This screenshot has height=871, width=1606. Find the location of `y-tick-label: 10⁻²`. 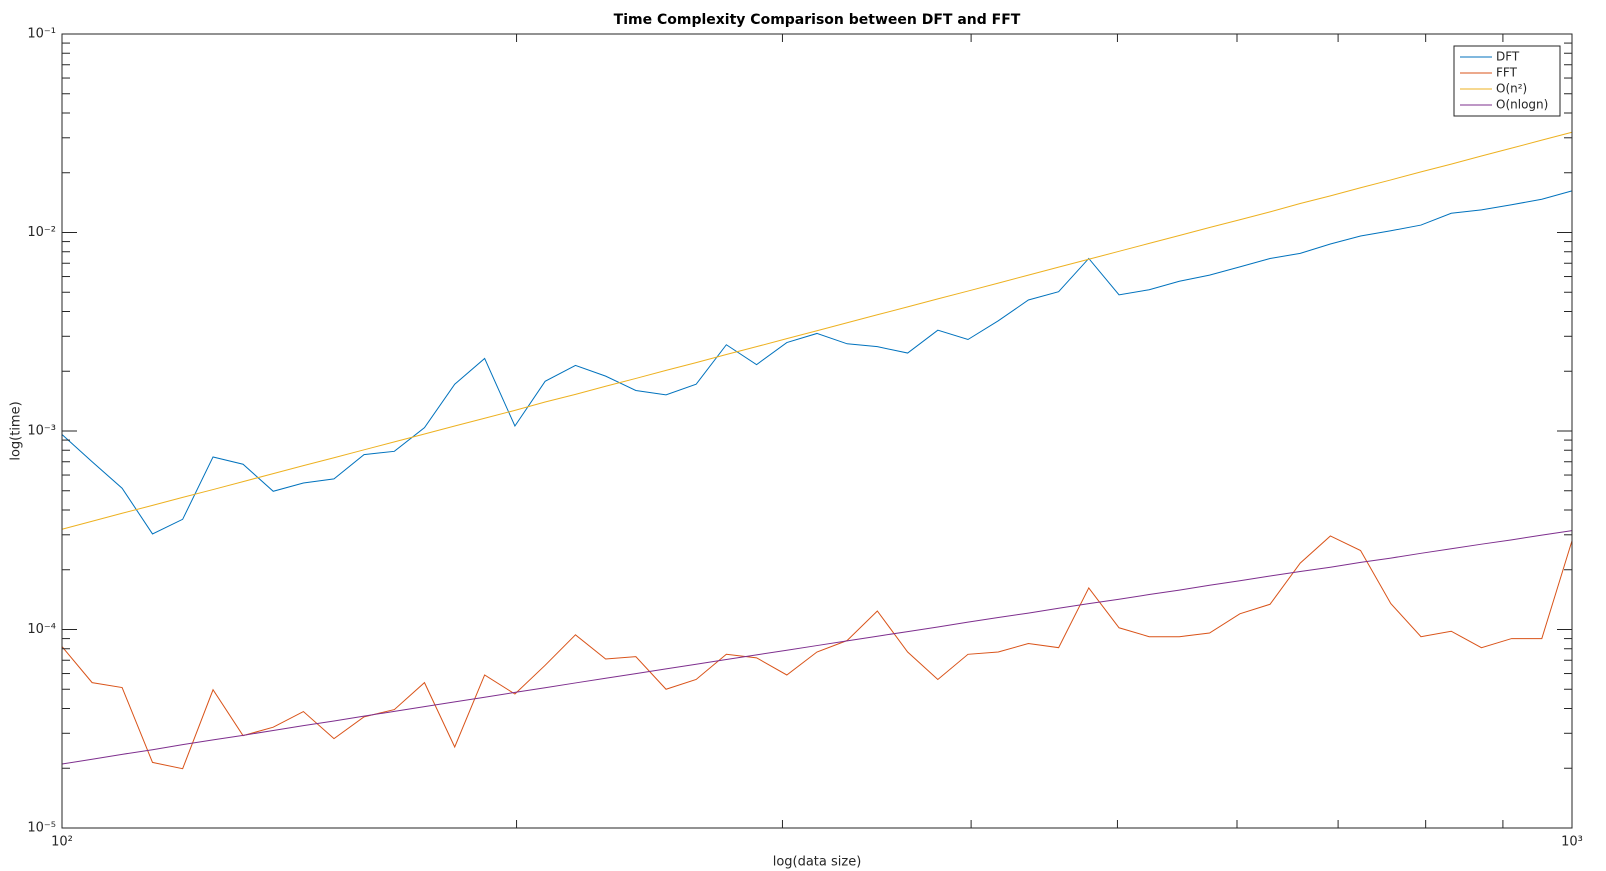

y-tick-label: 10⁻² is located at coordinates (41, 232).